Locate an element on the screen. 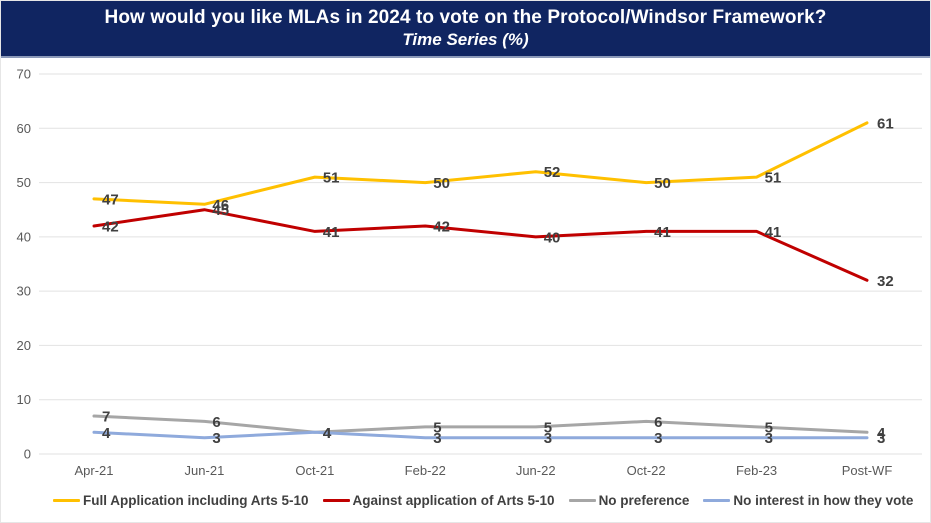 The height and width of the screenshot is (523, 931). y-axis-tick-label: 10 is located at coordinates (24, 399).